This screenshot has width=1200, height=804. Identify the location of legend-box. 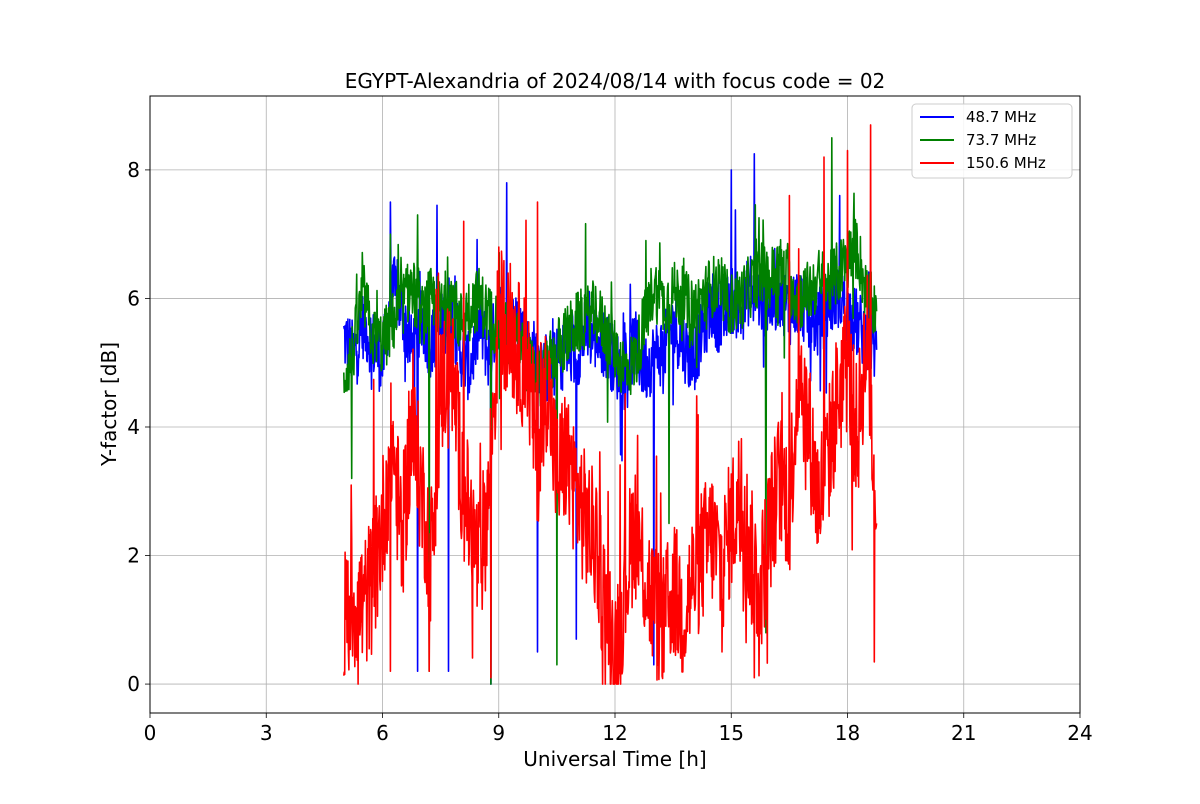
(992, 141).